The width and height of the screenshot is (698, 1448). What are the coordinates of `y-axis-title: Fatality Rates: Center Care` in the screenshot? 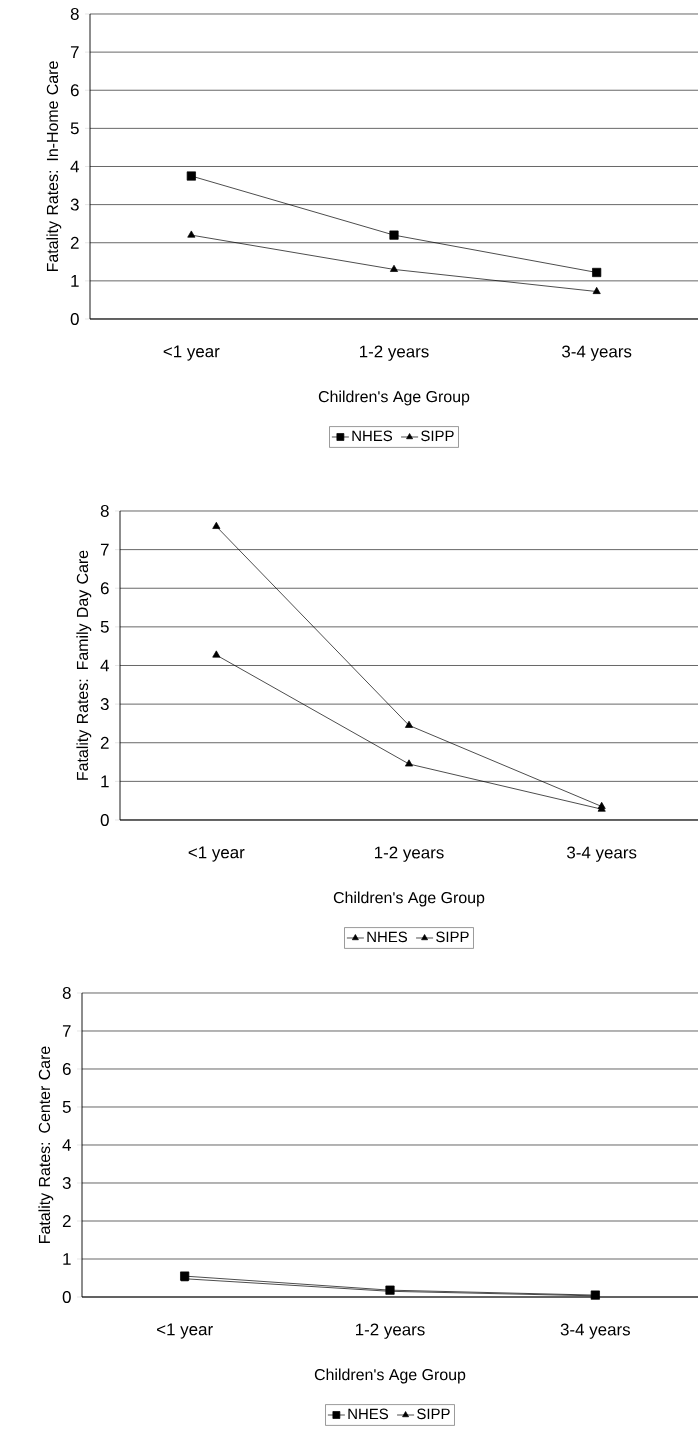 It's located at (46, 1144).